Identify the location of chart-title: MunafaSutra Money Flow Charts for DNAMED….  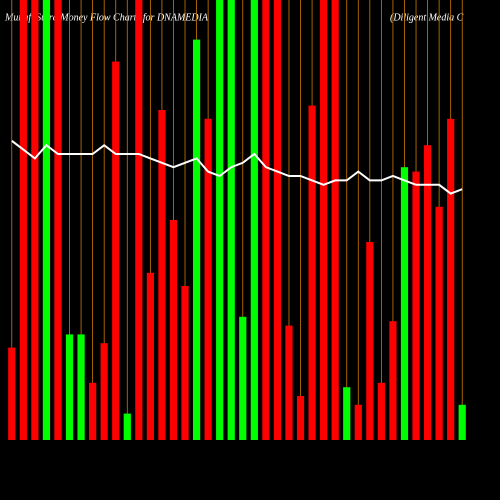
(106, 17).